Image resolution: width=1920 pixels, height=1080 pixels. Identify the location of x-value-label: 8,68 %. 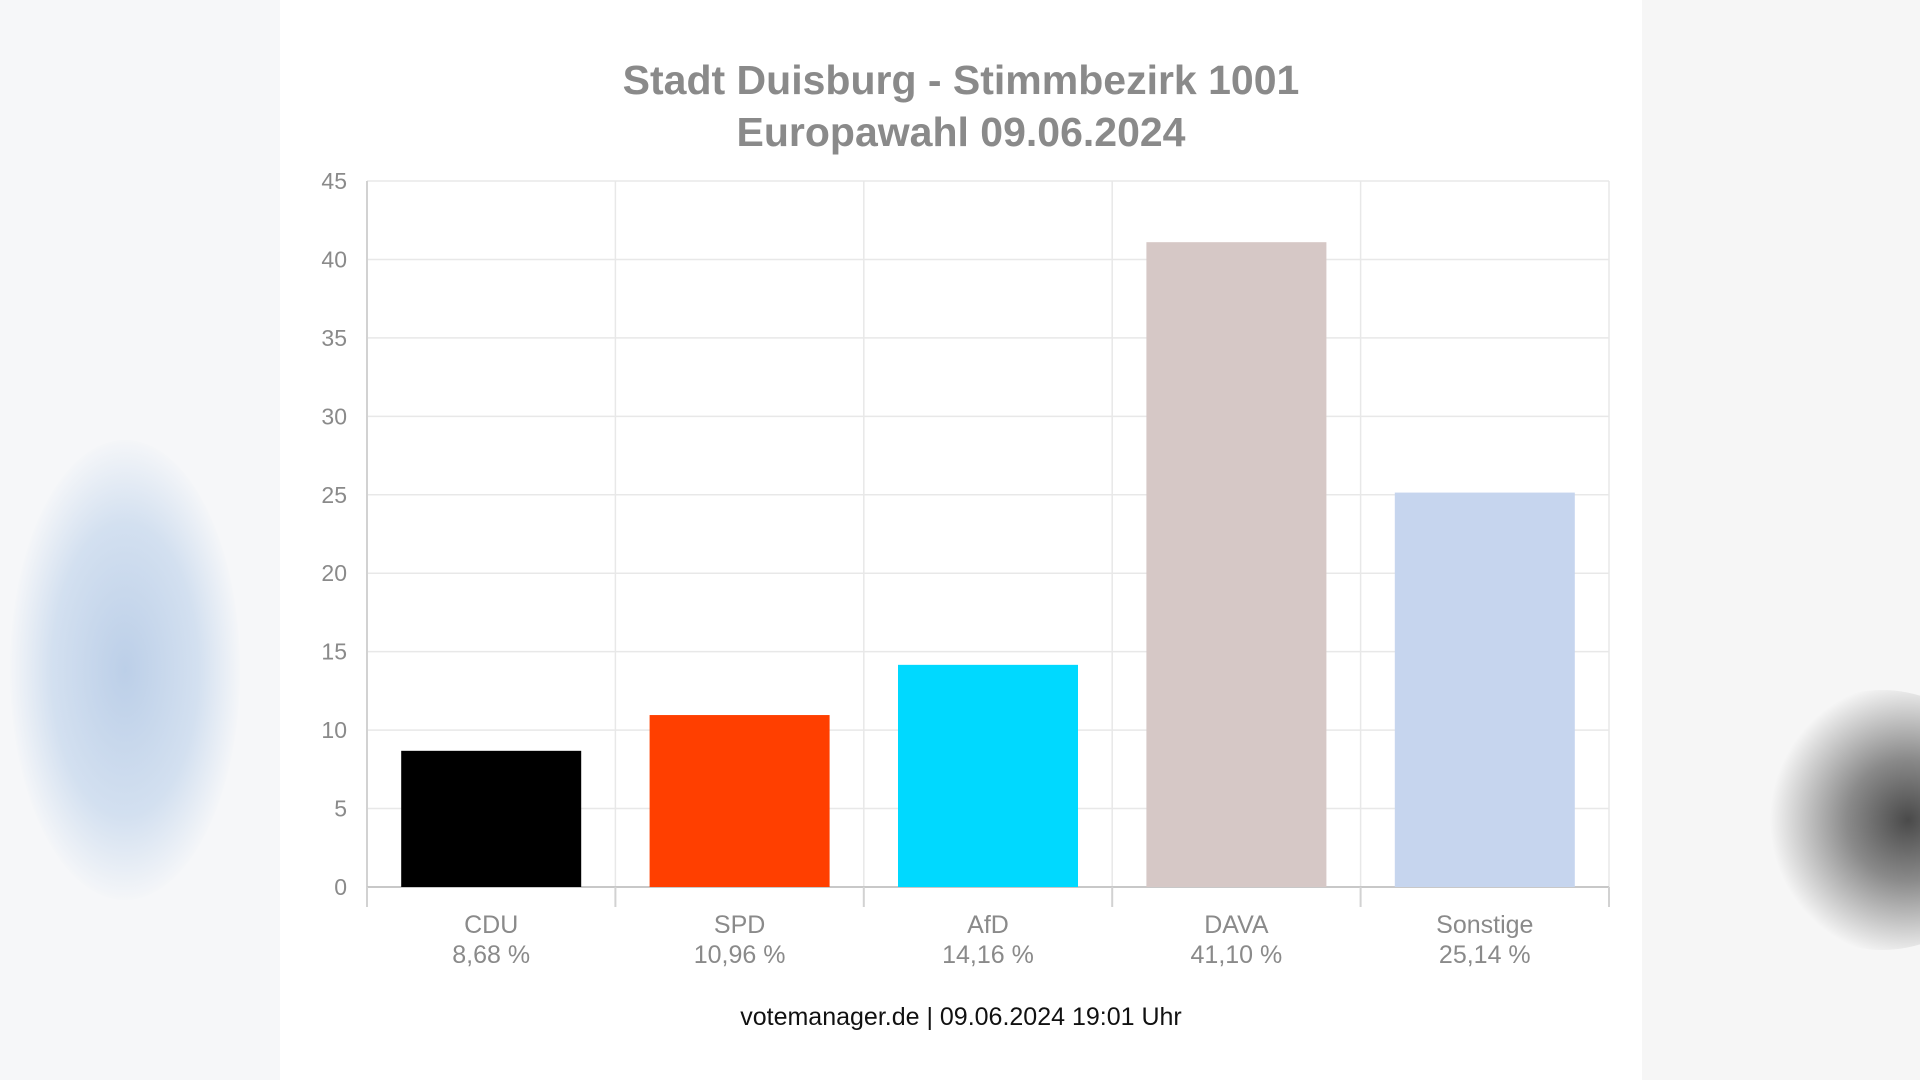
(491, 955).